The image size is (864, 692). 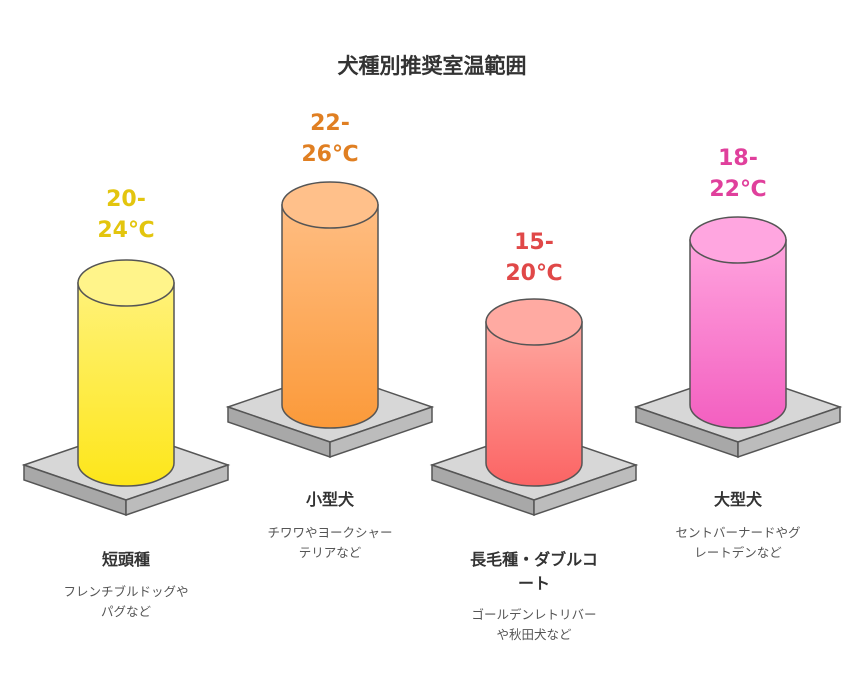 What do you see at coordinates (534, 614) in the screenshot?
I see `desc-line: ゴールデンレトリバー` at bounding box center [534, 614].